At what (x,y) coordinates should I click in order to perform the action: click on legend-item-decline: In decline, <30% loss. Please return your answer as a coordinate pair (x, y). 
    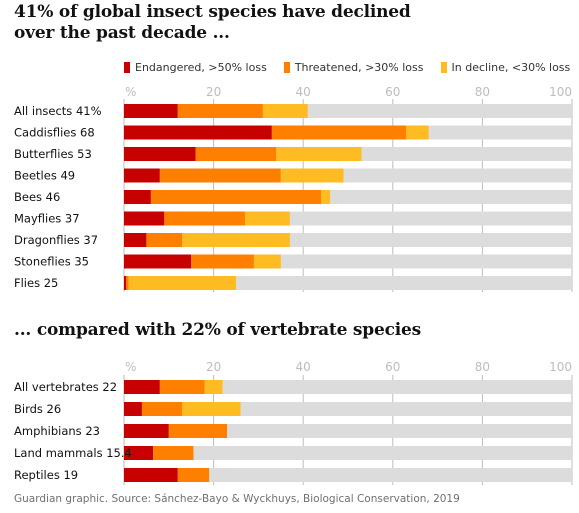
    Looking at the image, I should click on (505, 67).